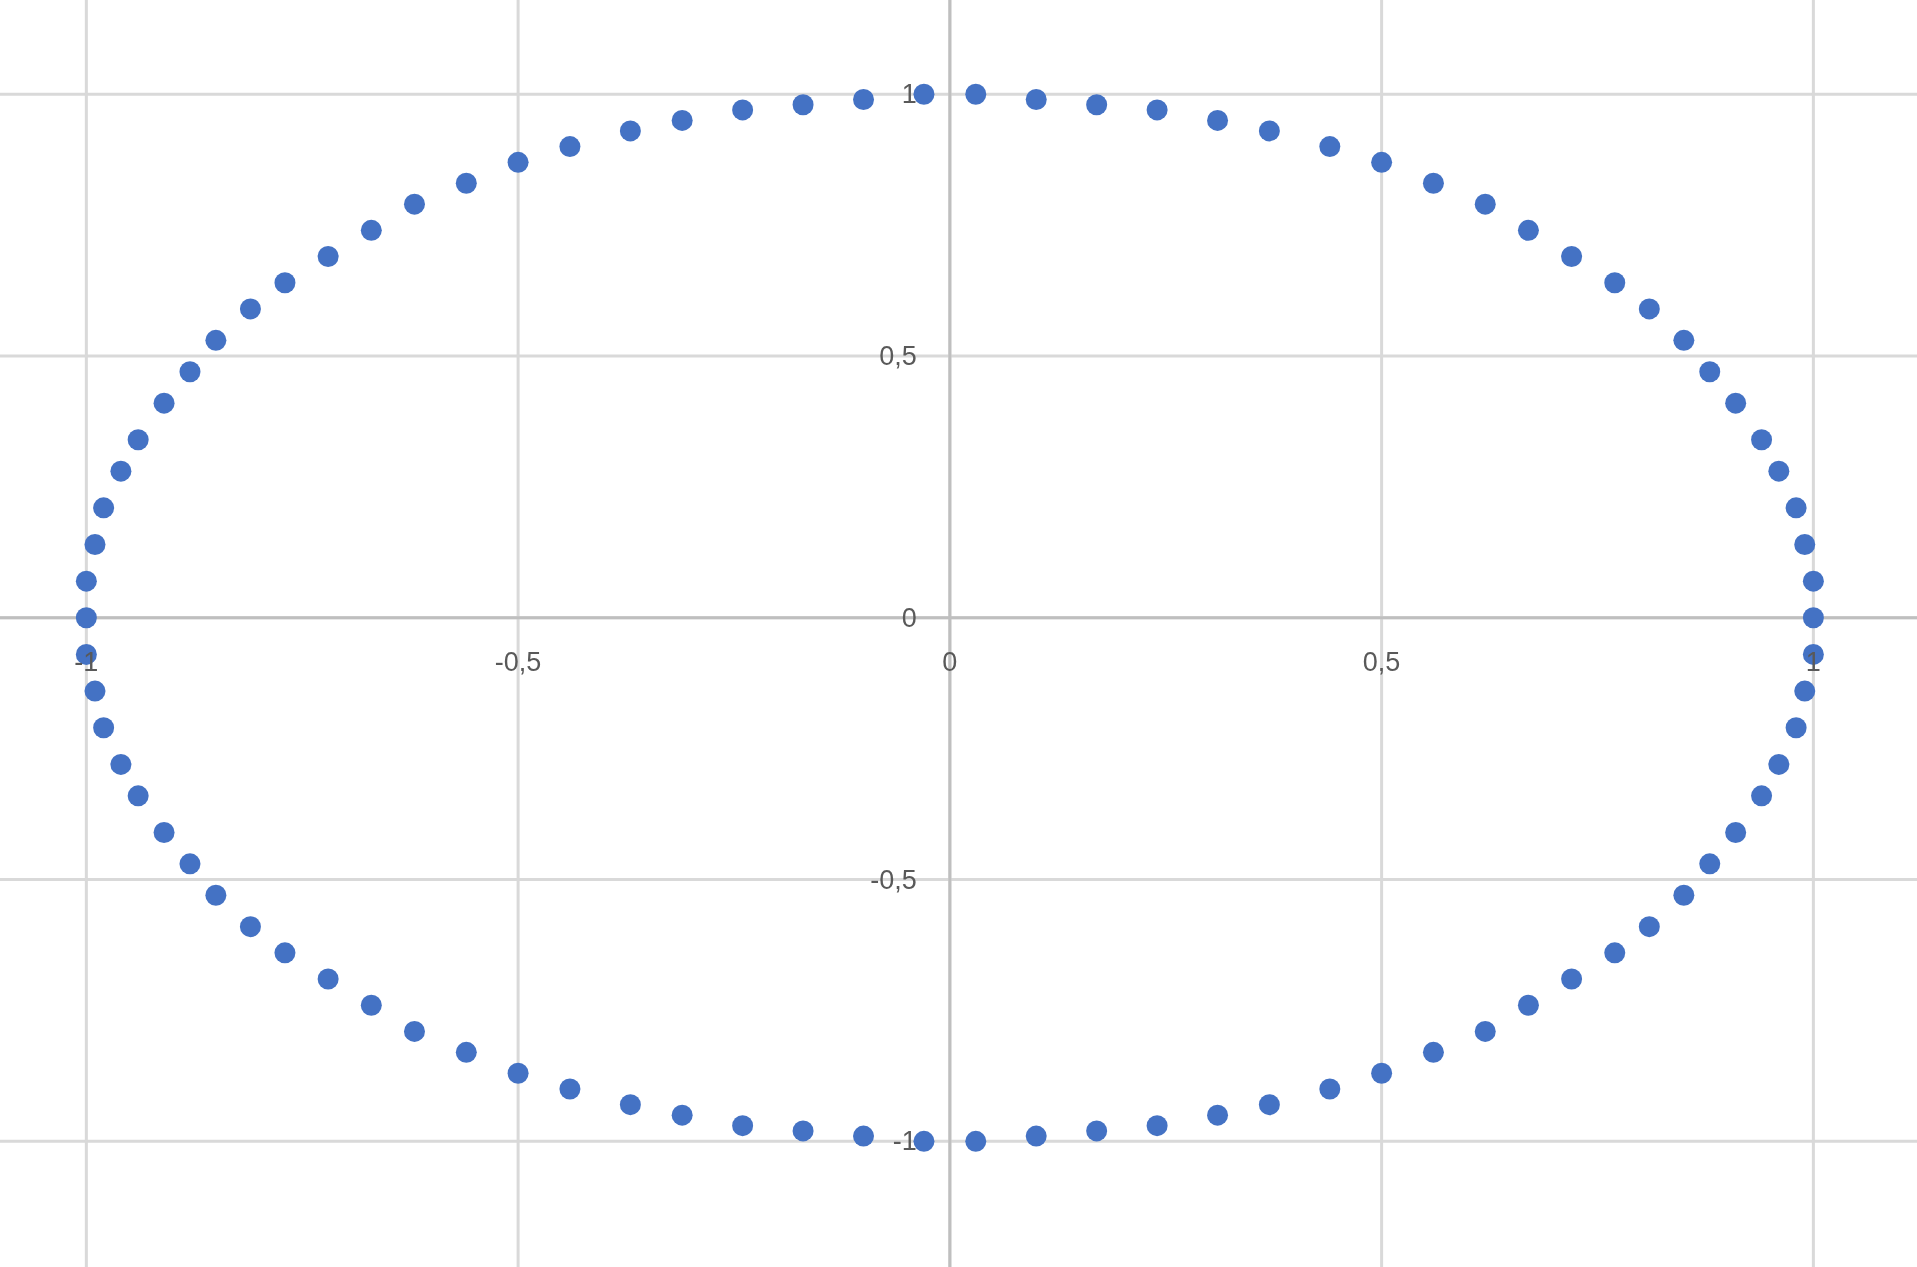 The width and height of the screenshot is (1917, 1267). I want to click on x-tick-label: 0, so click(950, 661).